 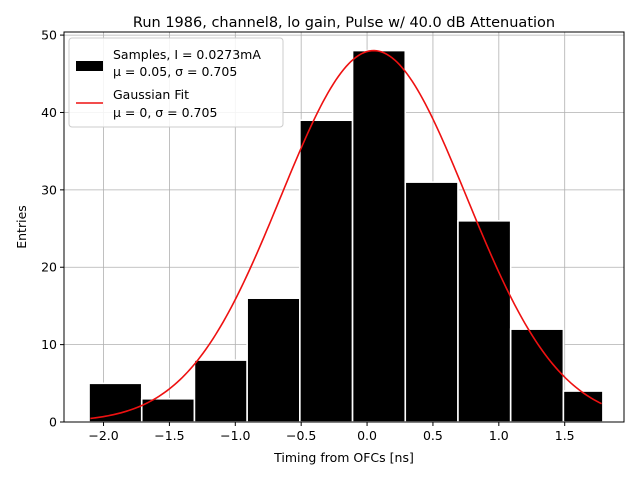 I want to click on x-tick-label-7: 1.5, so click(x=565, y=435).